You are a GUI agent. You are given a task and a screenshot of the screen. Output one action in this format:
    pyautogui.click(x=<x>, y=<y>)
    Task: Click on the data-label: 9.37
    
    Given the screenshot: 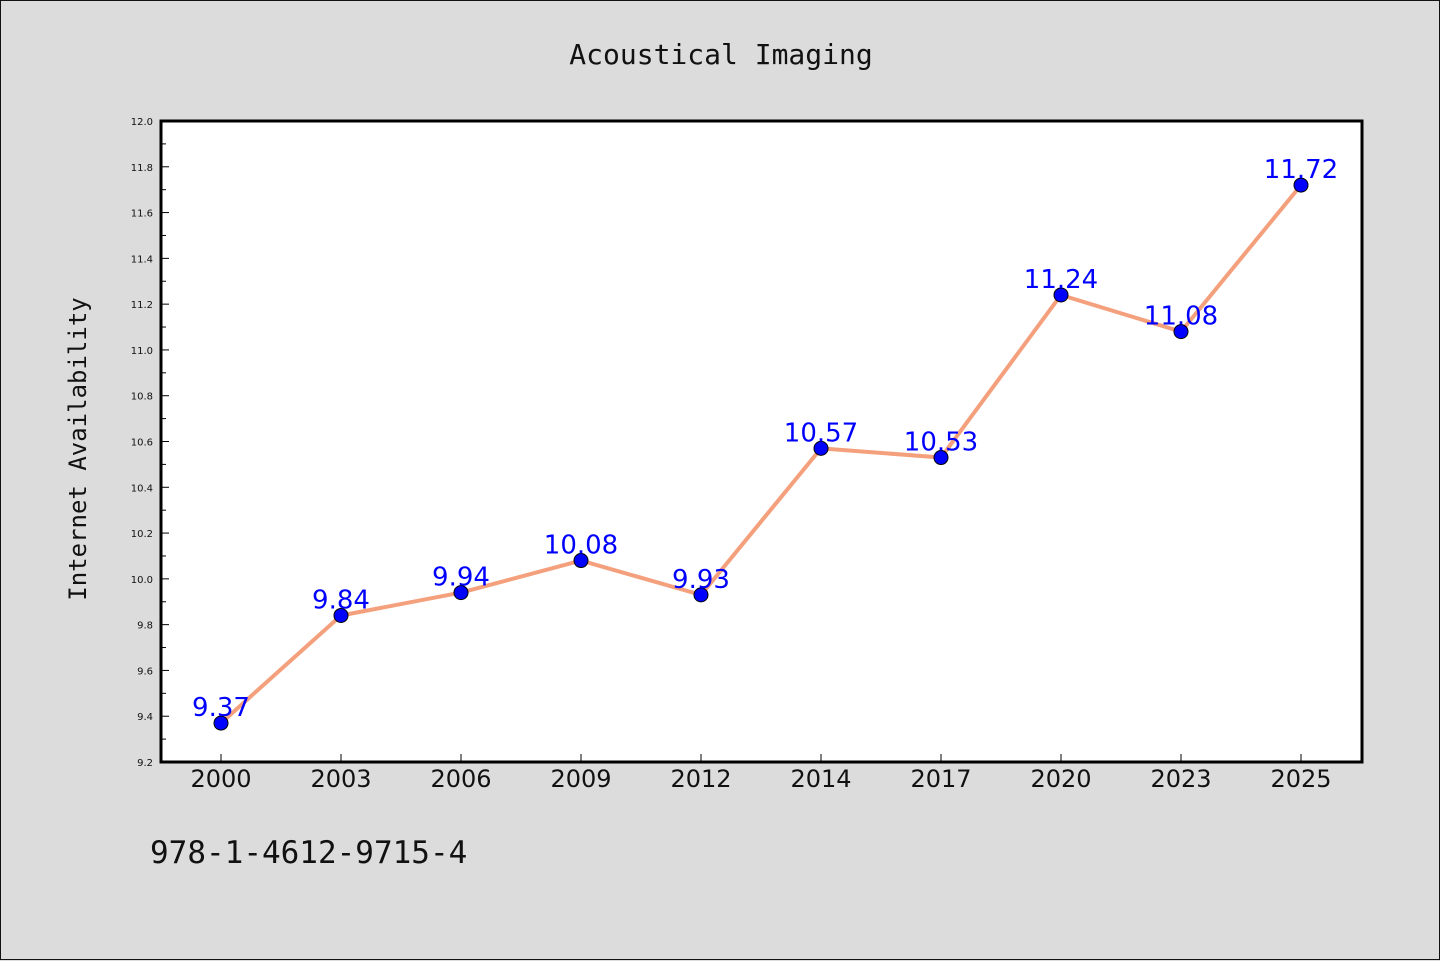 What is the action you would take?
    pyautogui.click(x=221, y=708)
    